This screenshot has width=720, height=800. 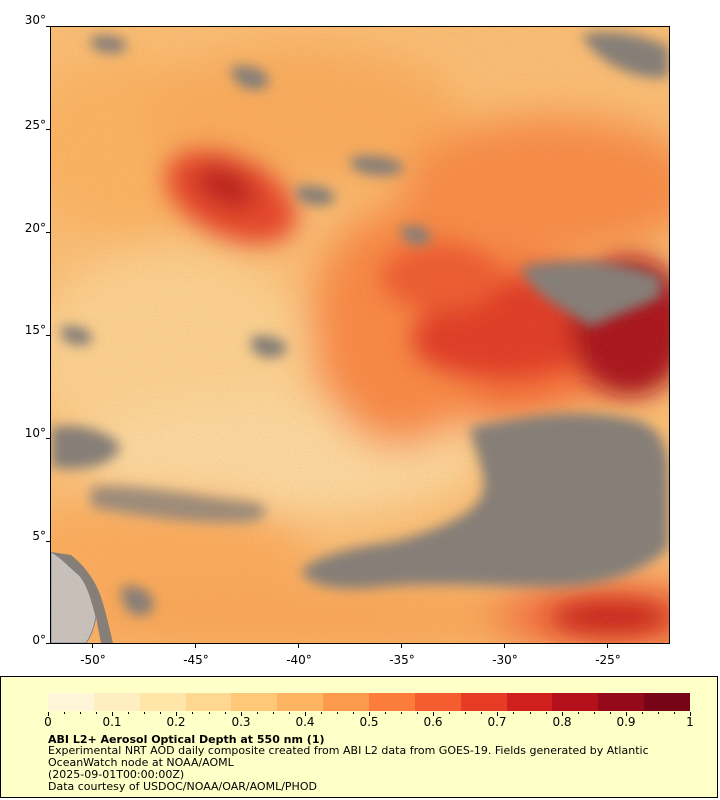 I want to click on colorbar, so click(x=369, y=702).